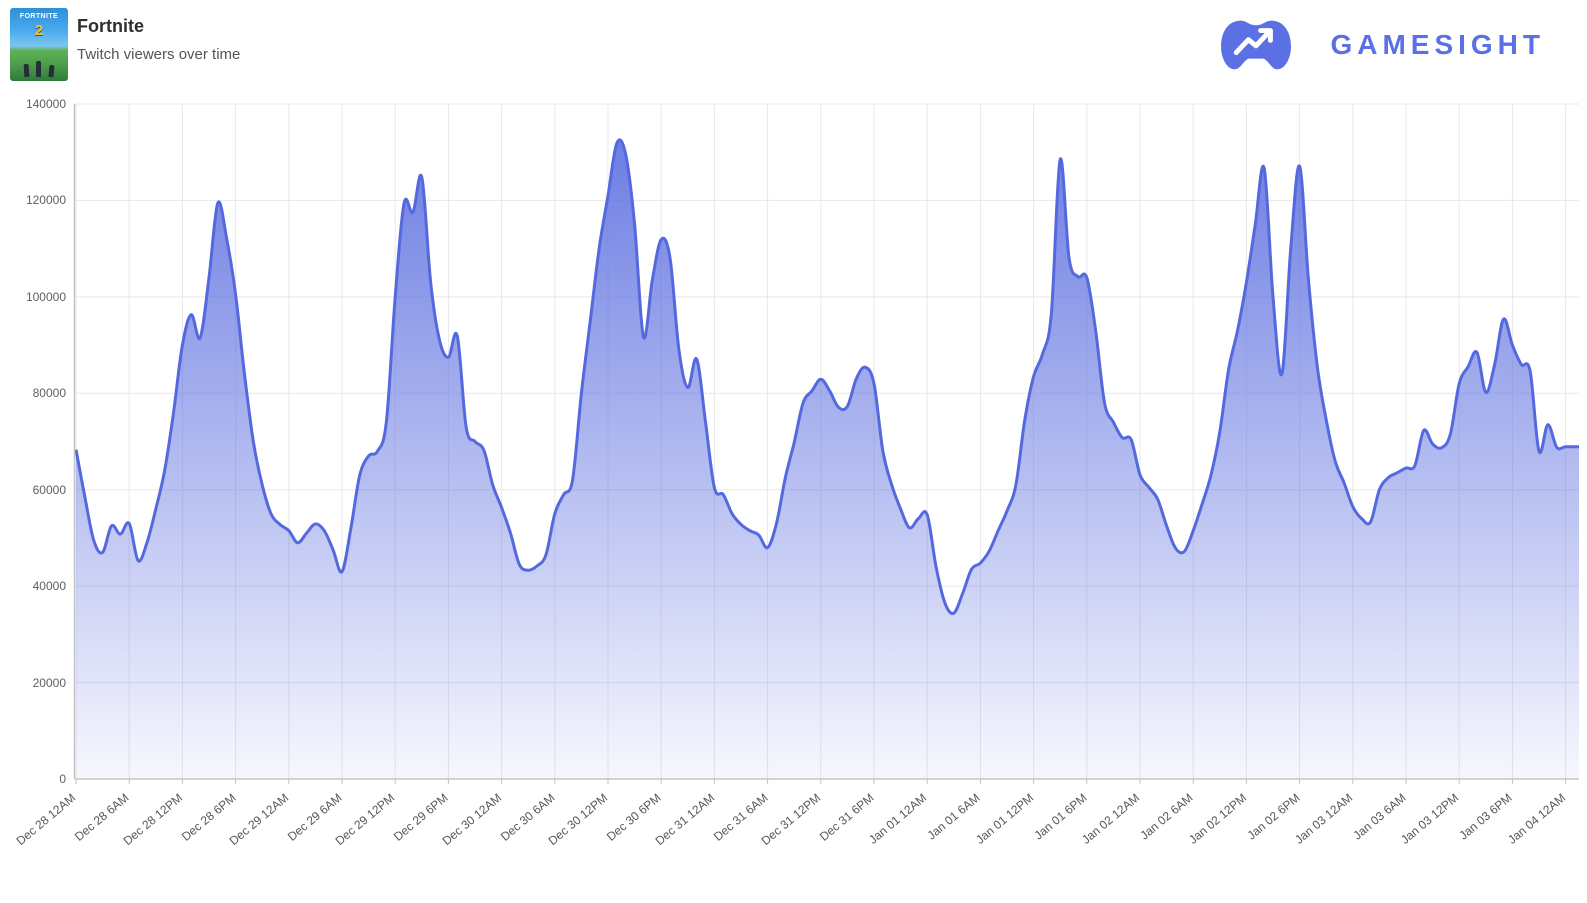  I want to click on title-block: Fortnite Twitch viewers over time, so click(158, 39).